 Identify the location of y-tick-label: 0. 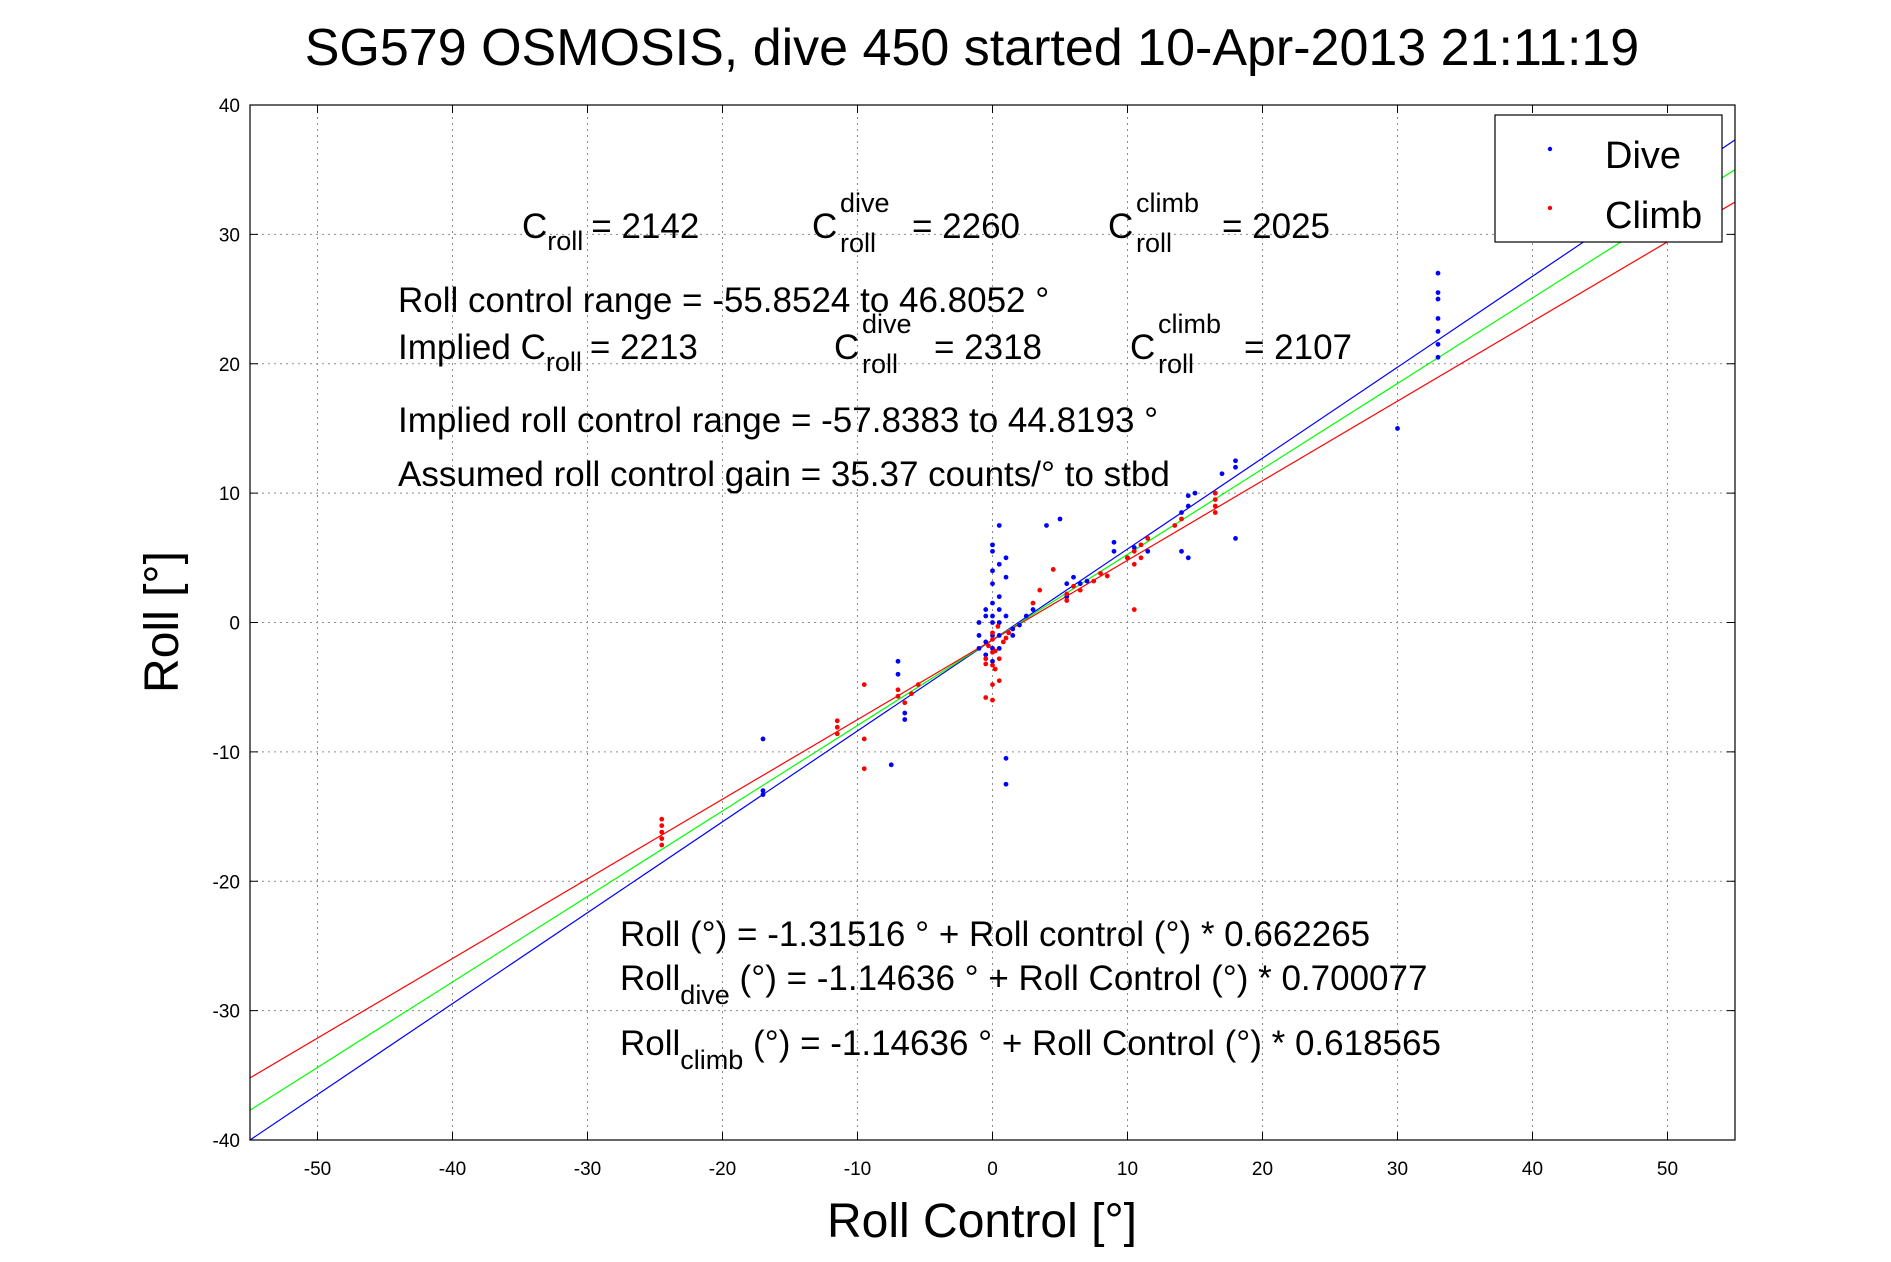
(234, 624).